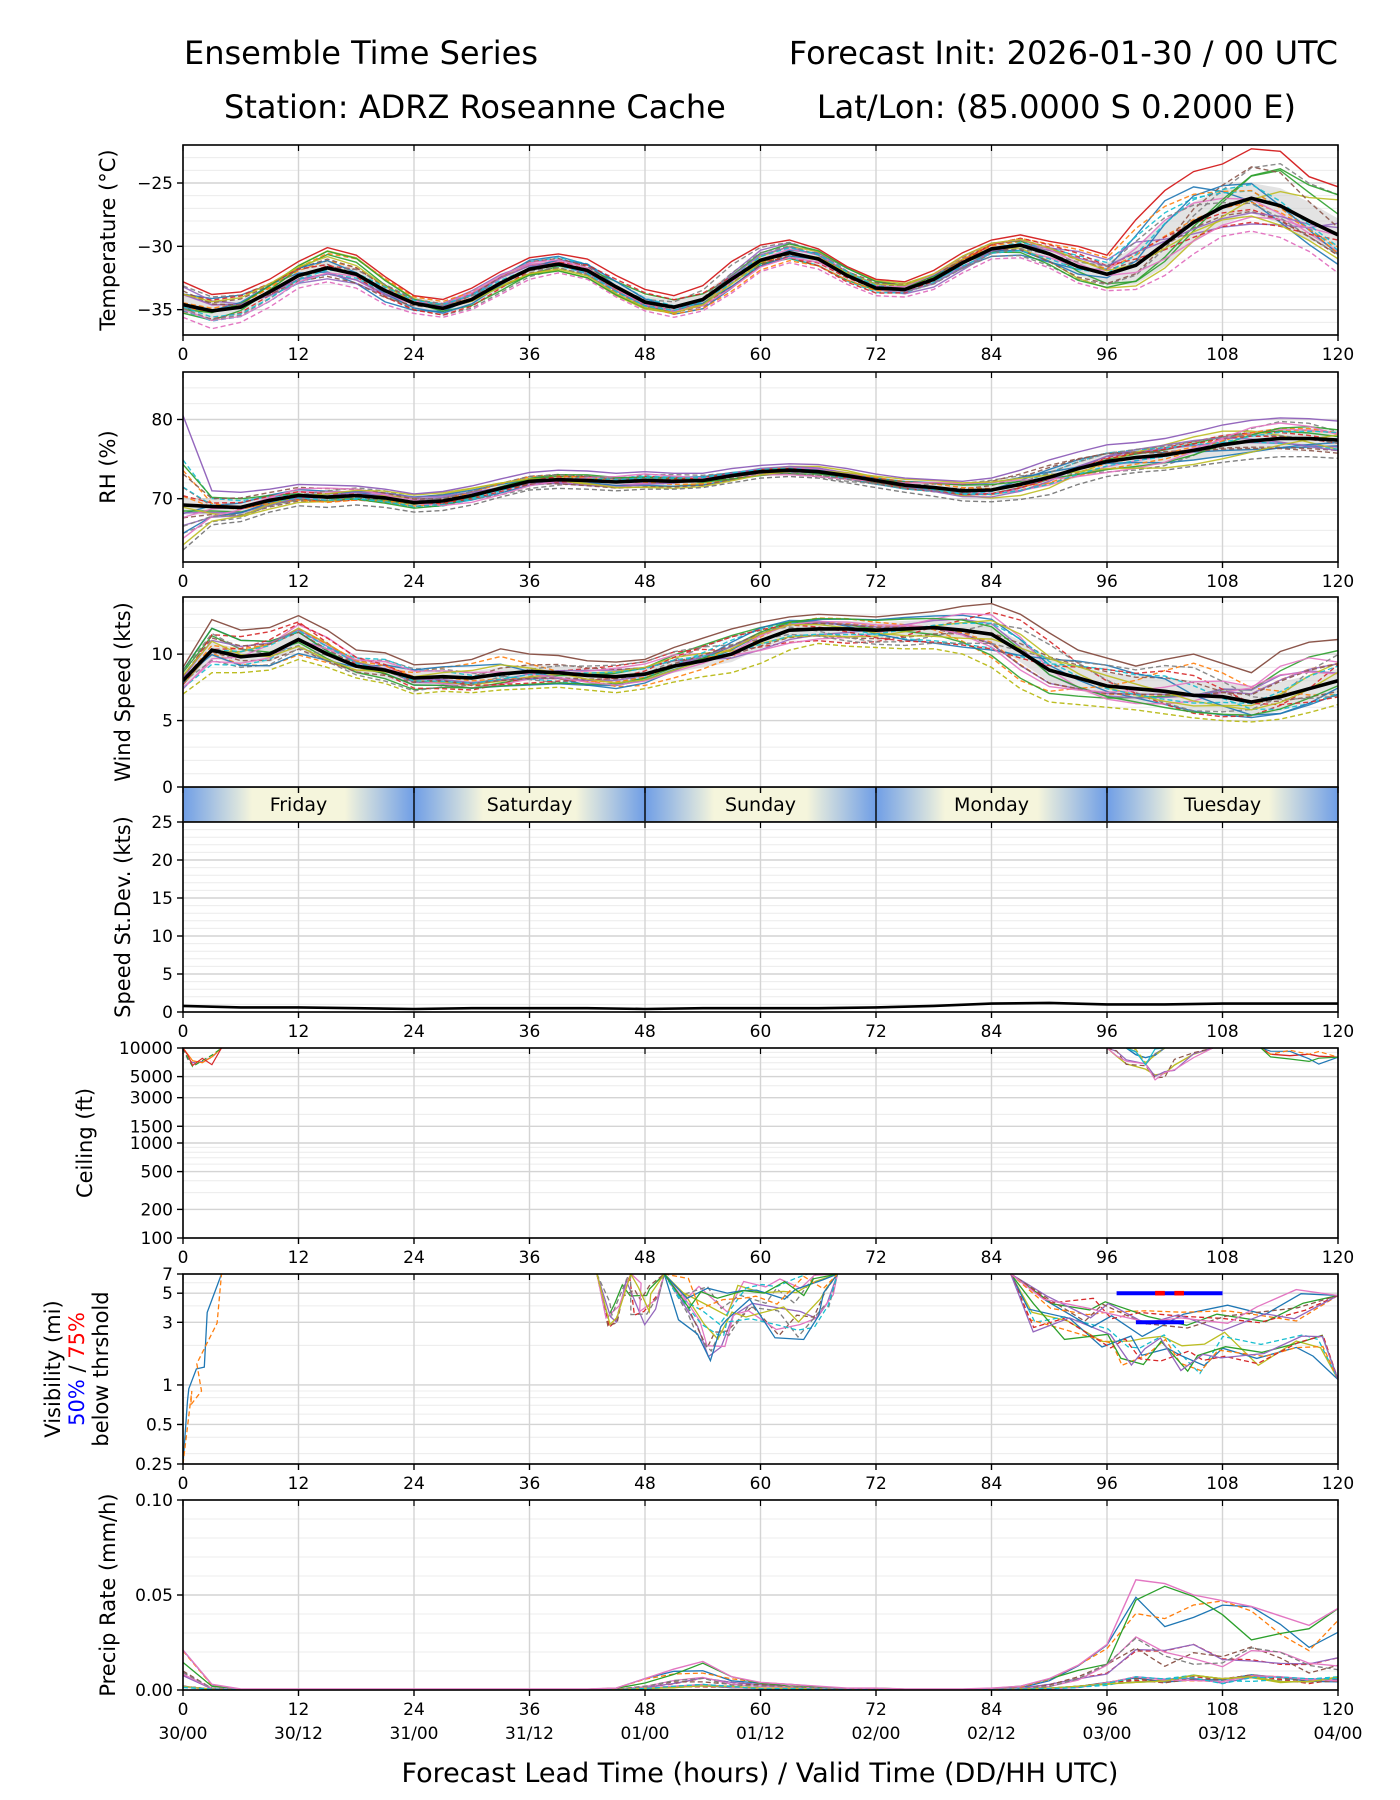 The height and width of the screenshot is (1800, 1400). I want to click on visibility-xtick-label: 96, so click(1107, 1484).